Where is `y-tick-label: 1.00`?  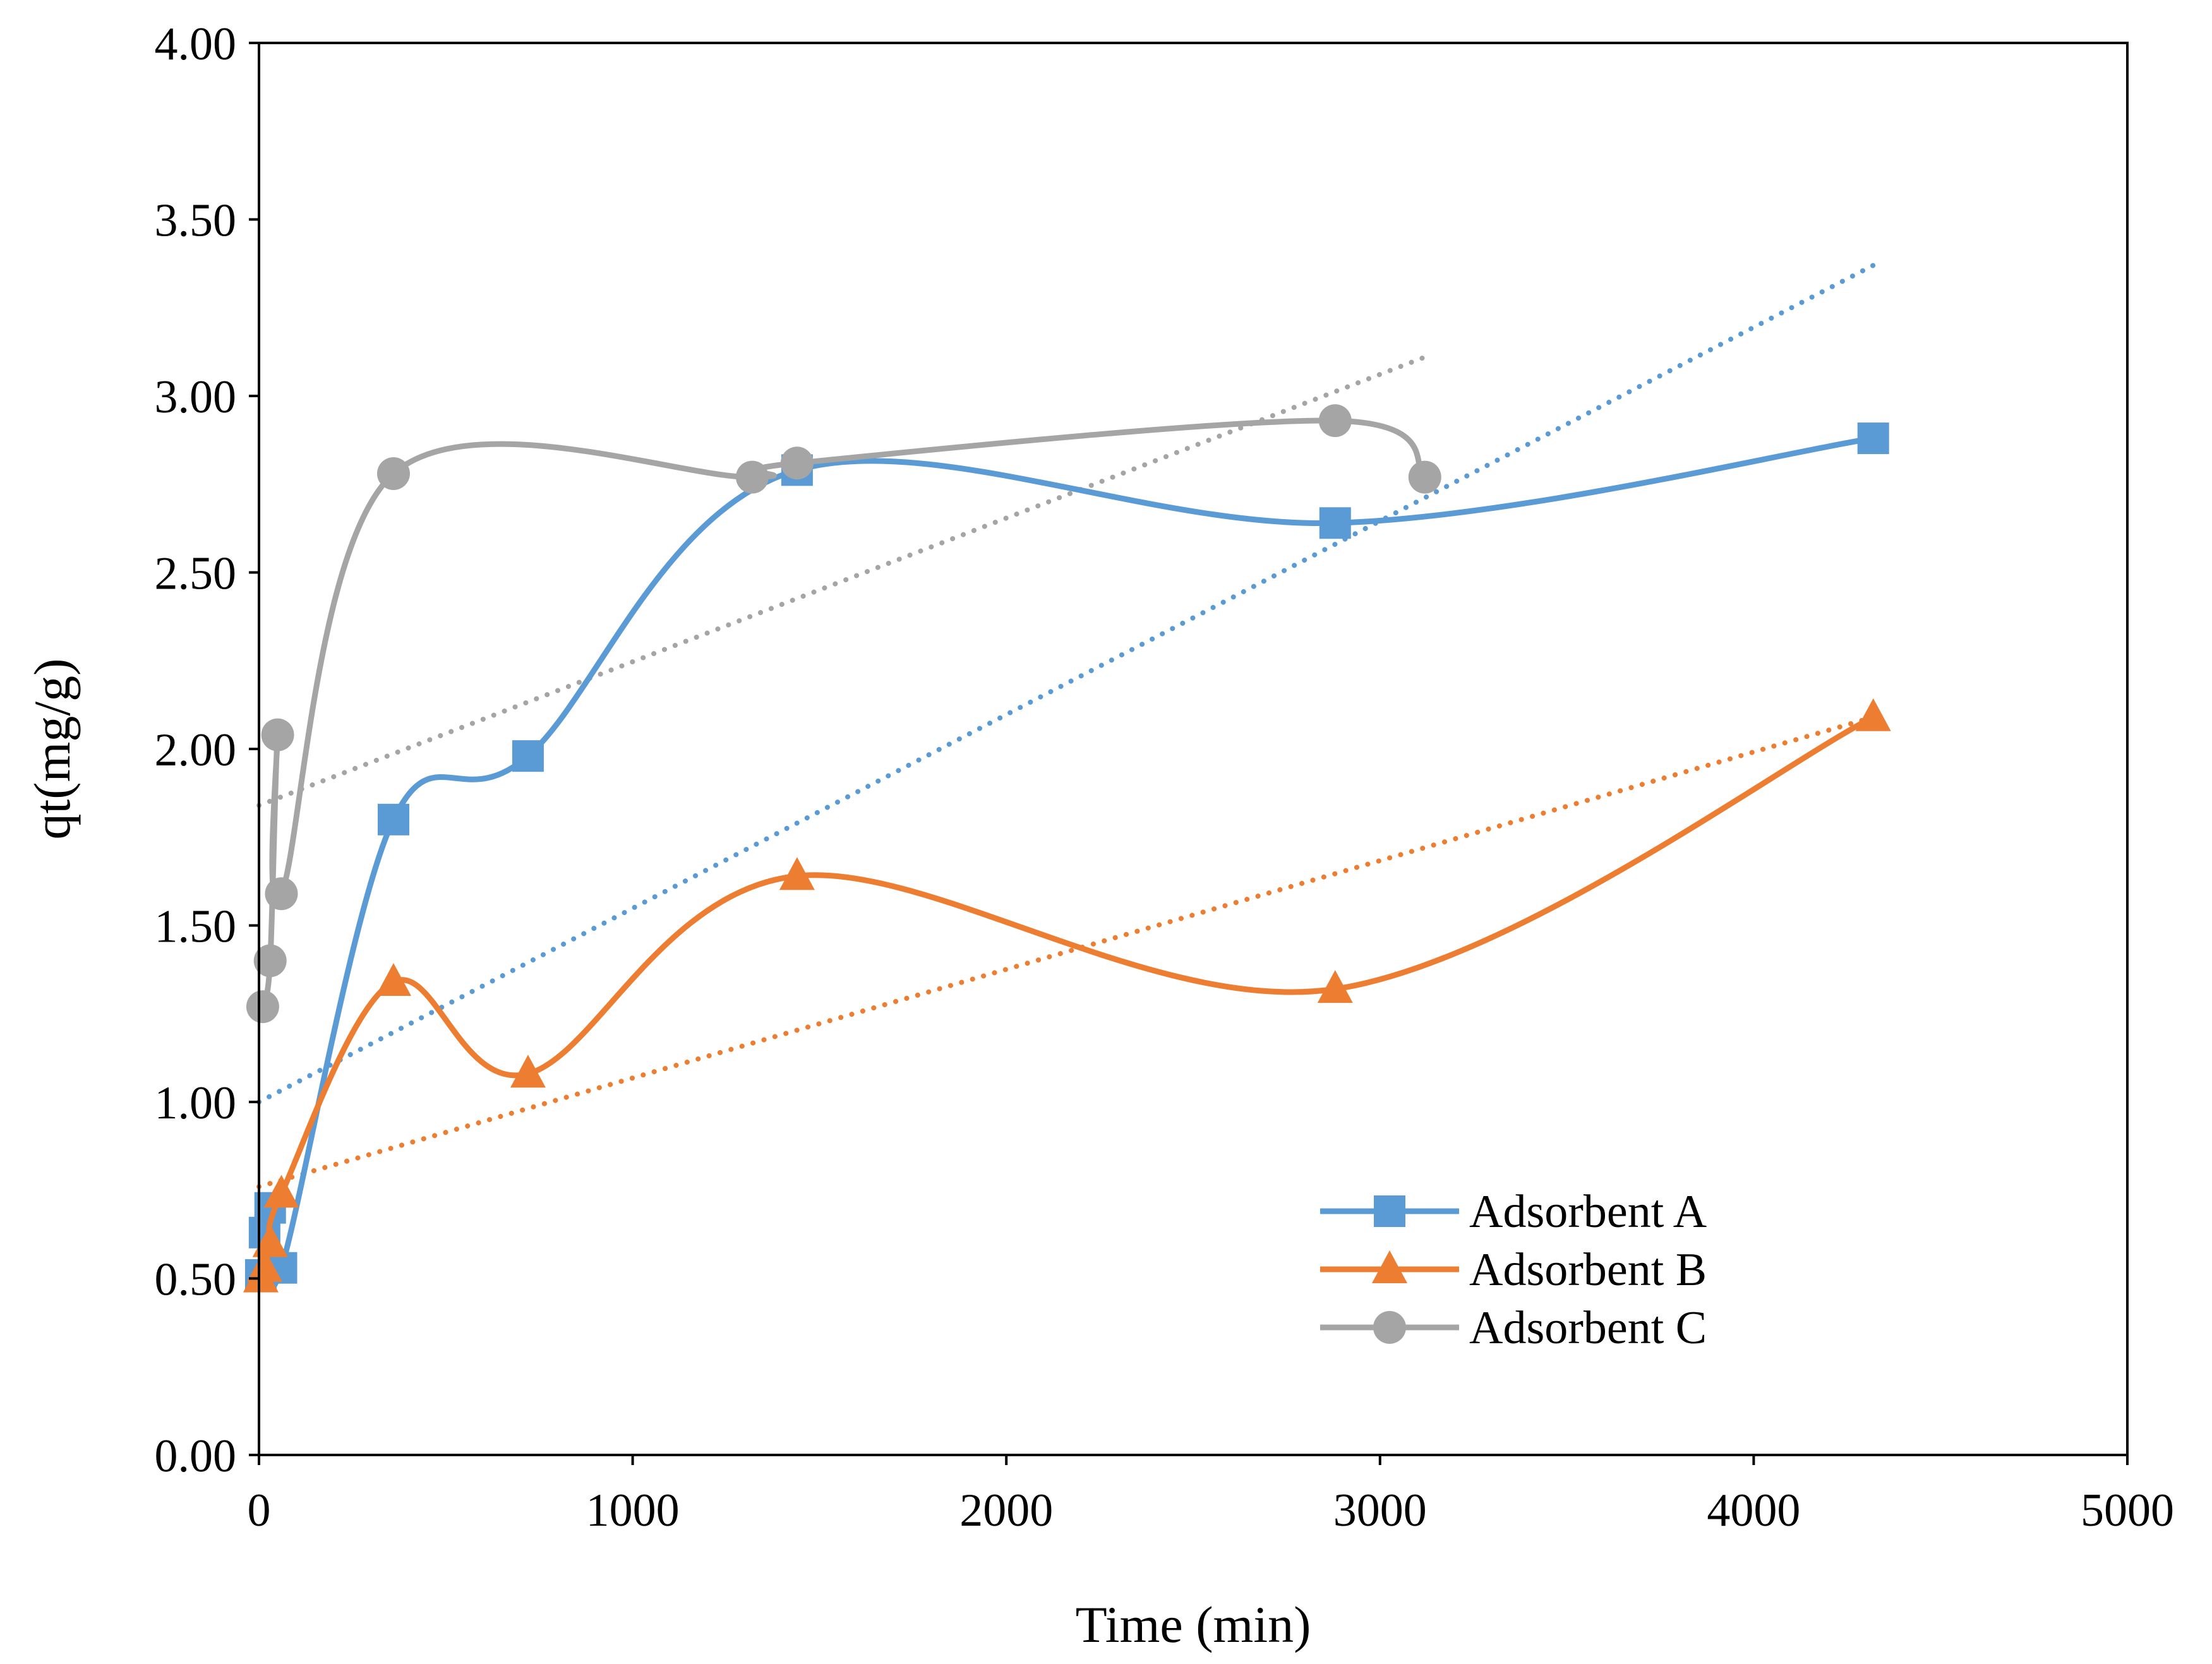 y-tick-label: 1.00 is located at coordinates (196, 1103).